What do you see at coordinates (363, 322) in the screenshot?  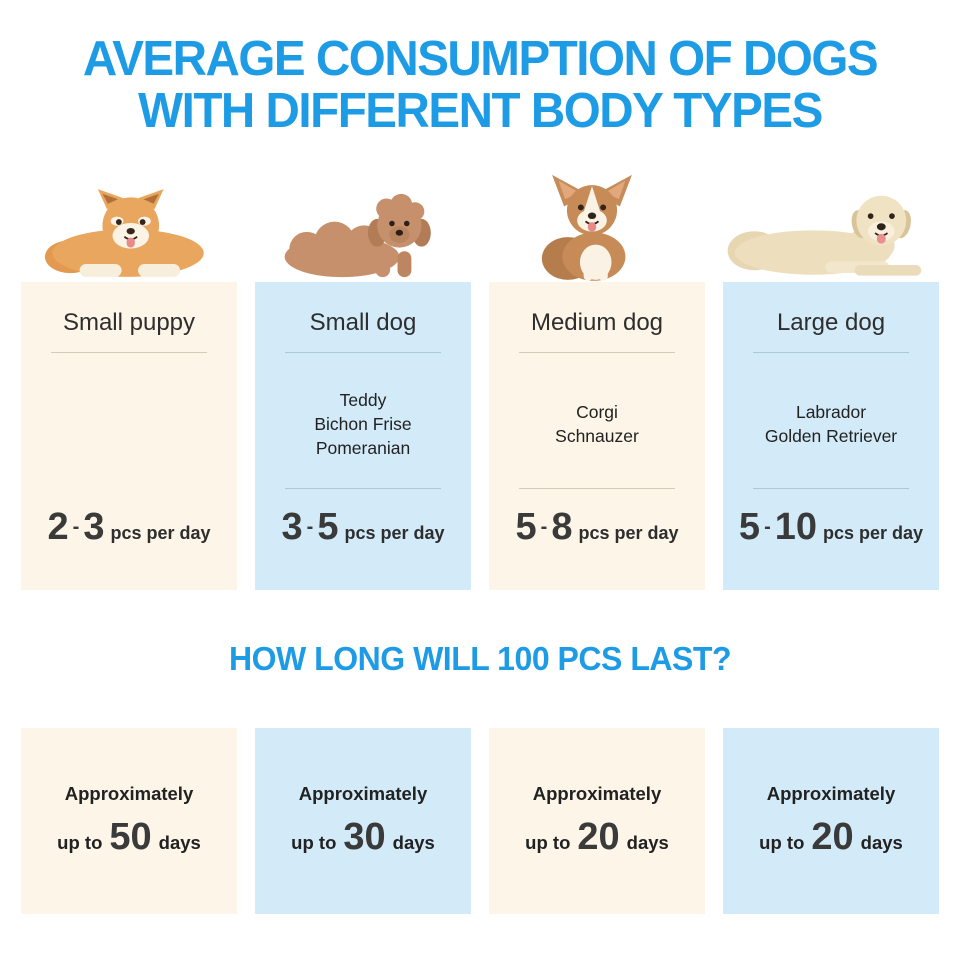 I see `card-title: Small dog` at bounding box center [363, 322].